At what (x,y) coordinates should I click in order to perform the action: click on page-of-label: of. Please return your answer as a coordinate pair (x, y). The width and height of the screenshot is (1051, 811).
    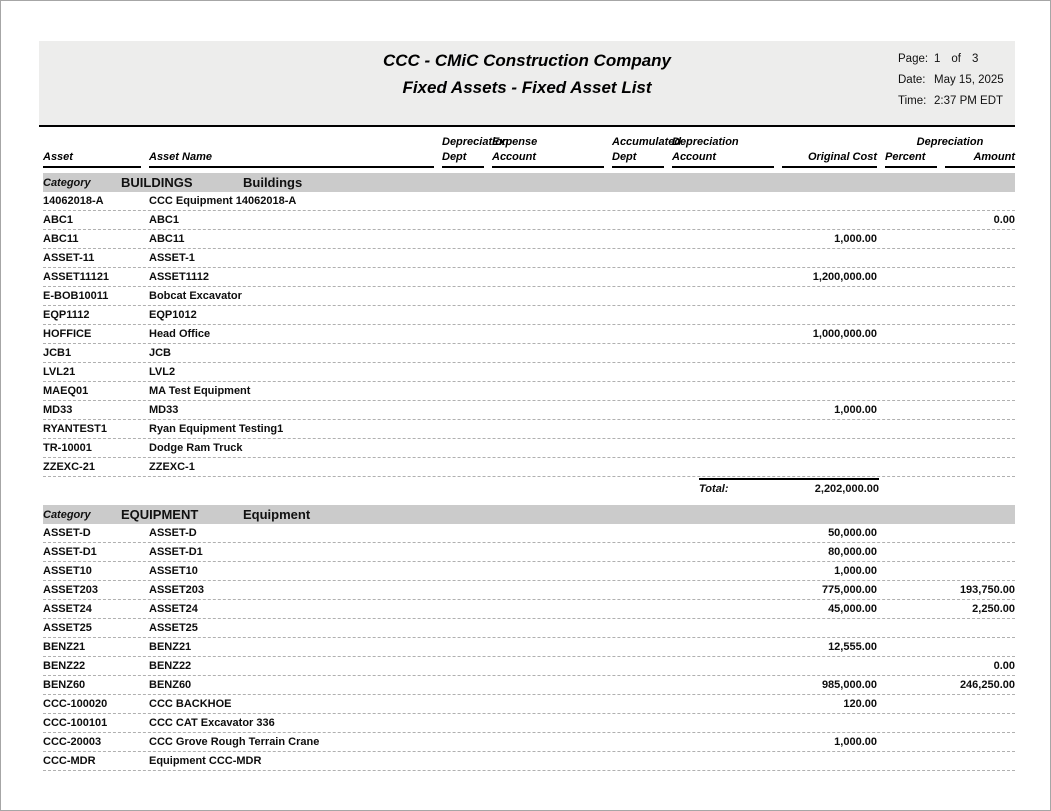
    Looking at the image, I should click on (956, 59).